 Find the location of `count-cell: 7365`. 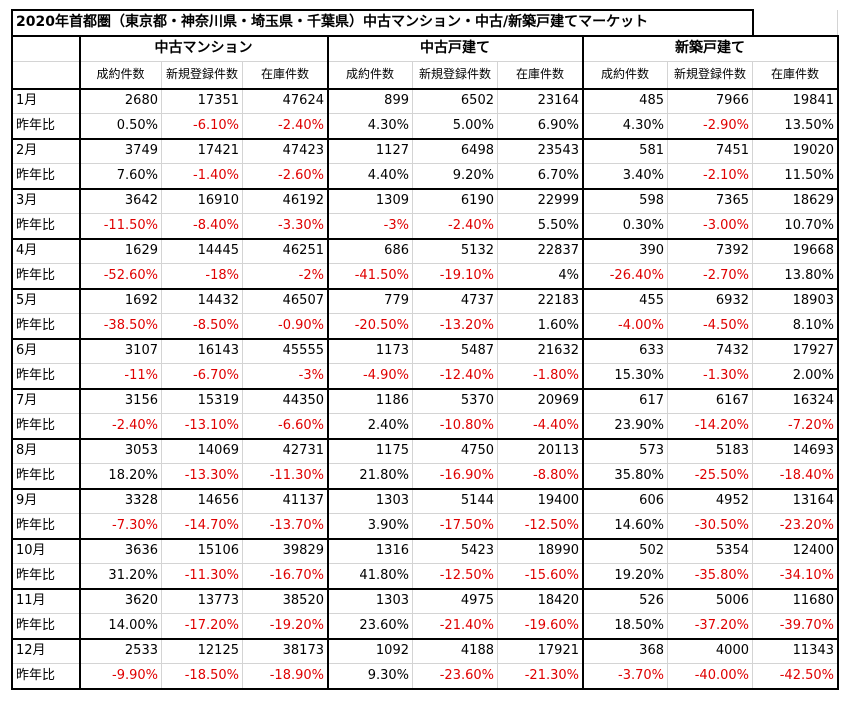

count-cell: 7365 is located at coordinates (710, 201).